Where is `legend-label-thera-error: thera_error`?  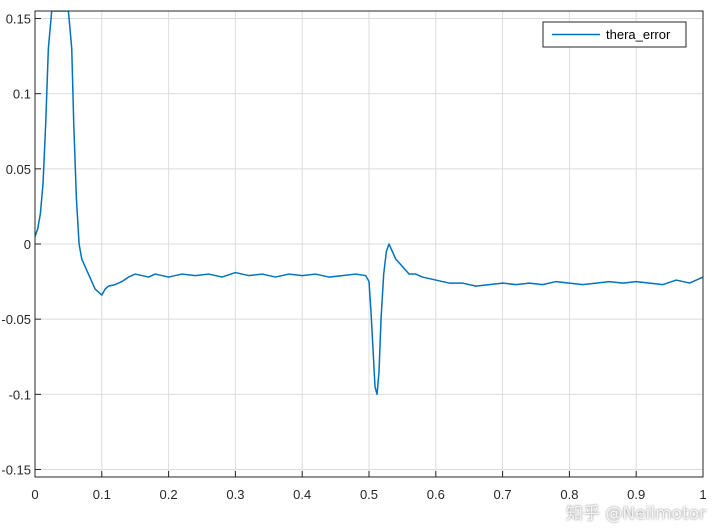
legend-label-thera-error: thera_error is located at coordinates (638, 34).